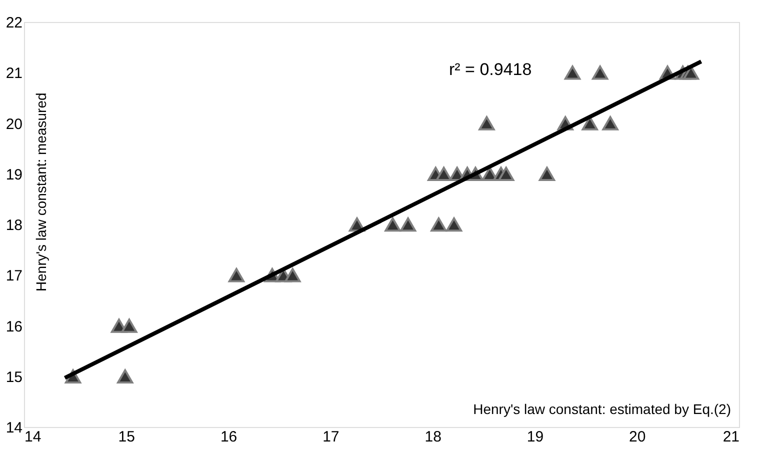 The image size is (784, 465). I want to click on x-tick-label: 17, so click(331, 437).